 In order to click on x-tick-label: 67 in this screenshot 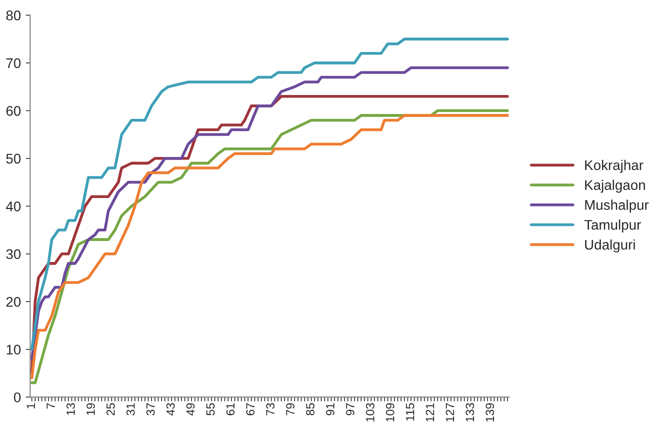, I will do `click(250, 409)`.